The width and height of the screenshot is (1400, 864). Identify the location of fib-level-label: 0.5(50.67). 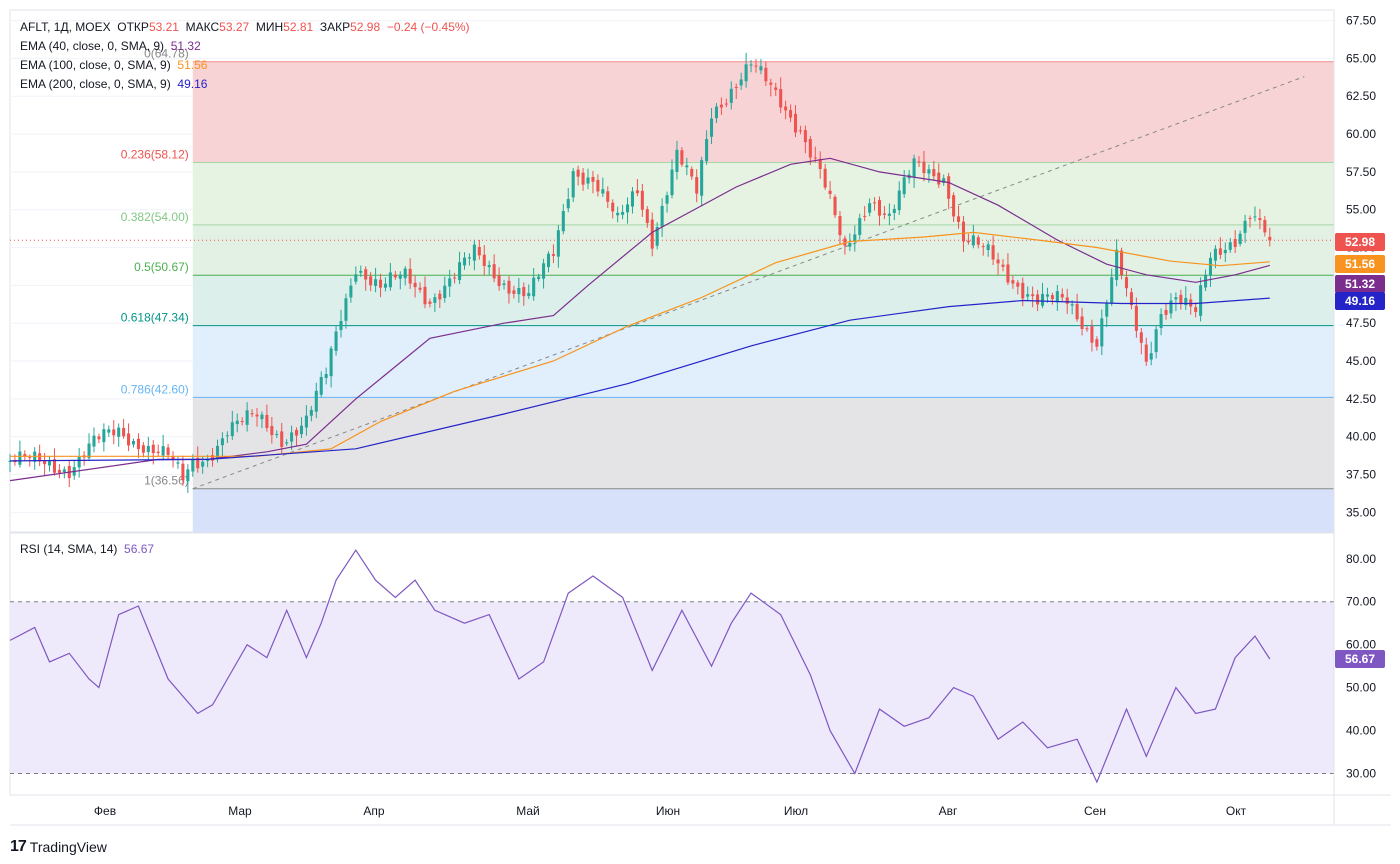
(161, 267).